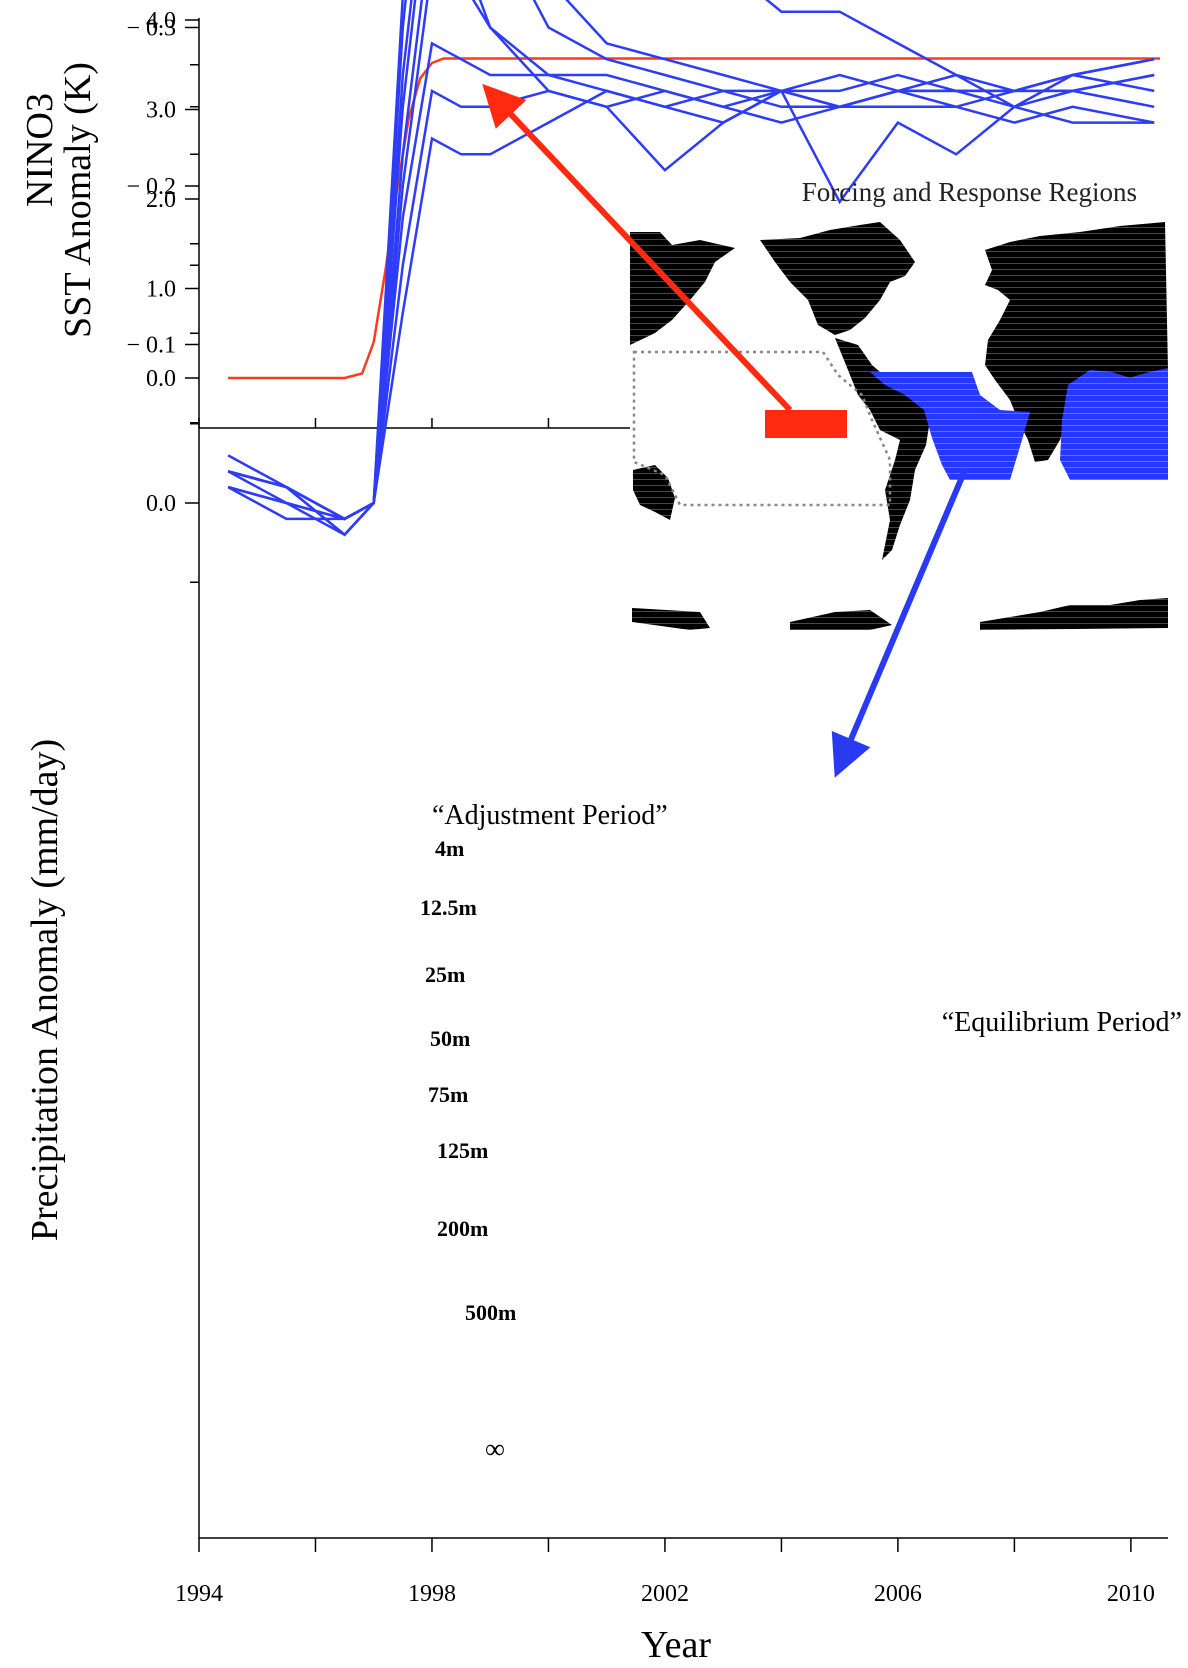 The width and height of the screenshot is (1188, 1668). What do you see at coordinates (448, 907) in the screenshot?
I see `depth-label: 12.5m` at bounding box center [448, 907].